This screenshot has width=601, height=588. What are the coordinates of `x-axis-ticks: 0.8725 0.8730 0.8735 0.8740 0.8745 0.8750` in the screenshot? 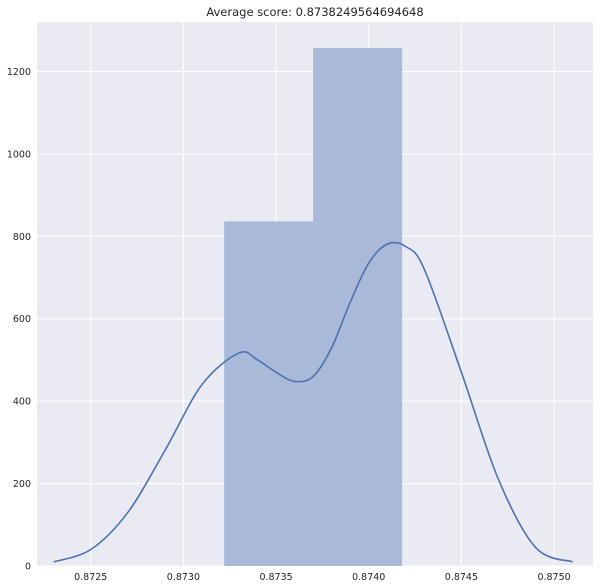 It's located at (322, 577).